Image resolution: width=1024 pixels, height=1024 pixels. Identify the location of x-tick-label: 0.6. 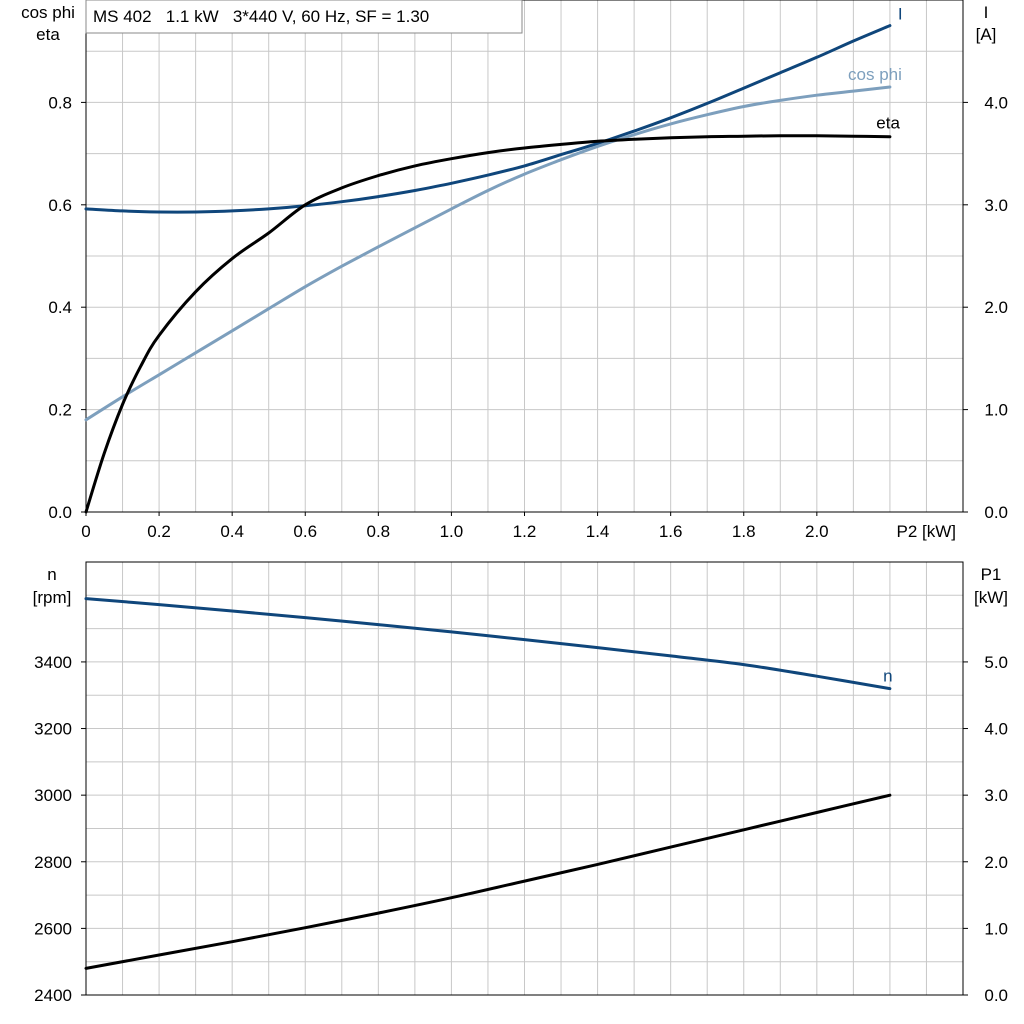
(305, 531).